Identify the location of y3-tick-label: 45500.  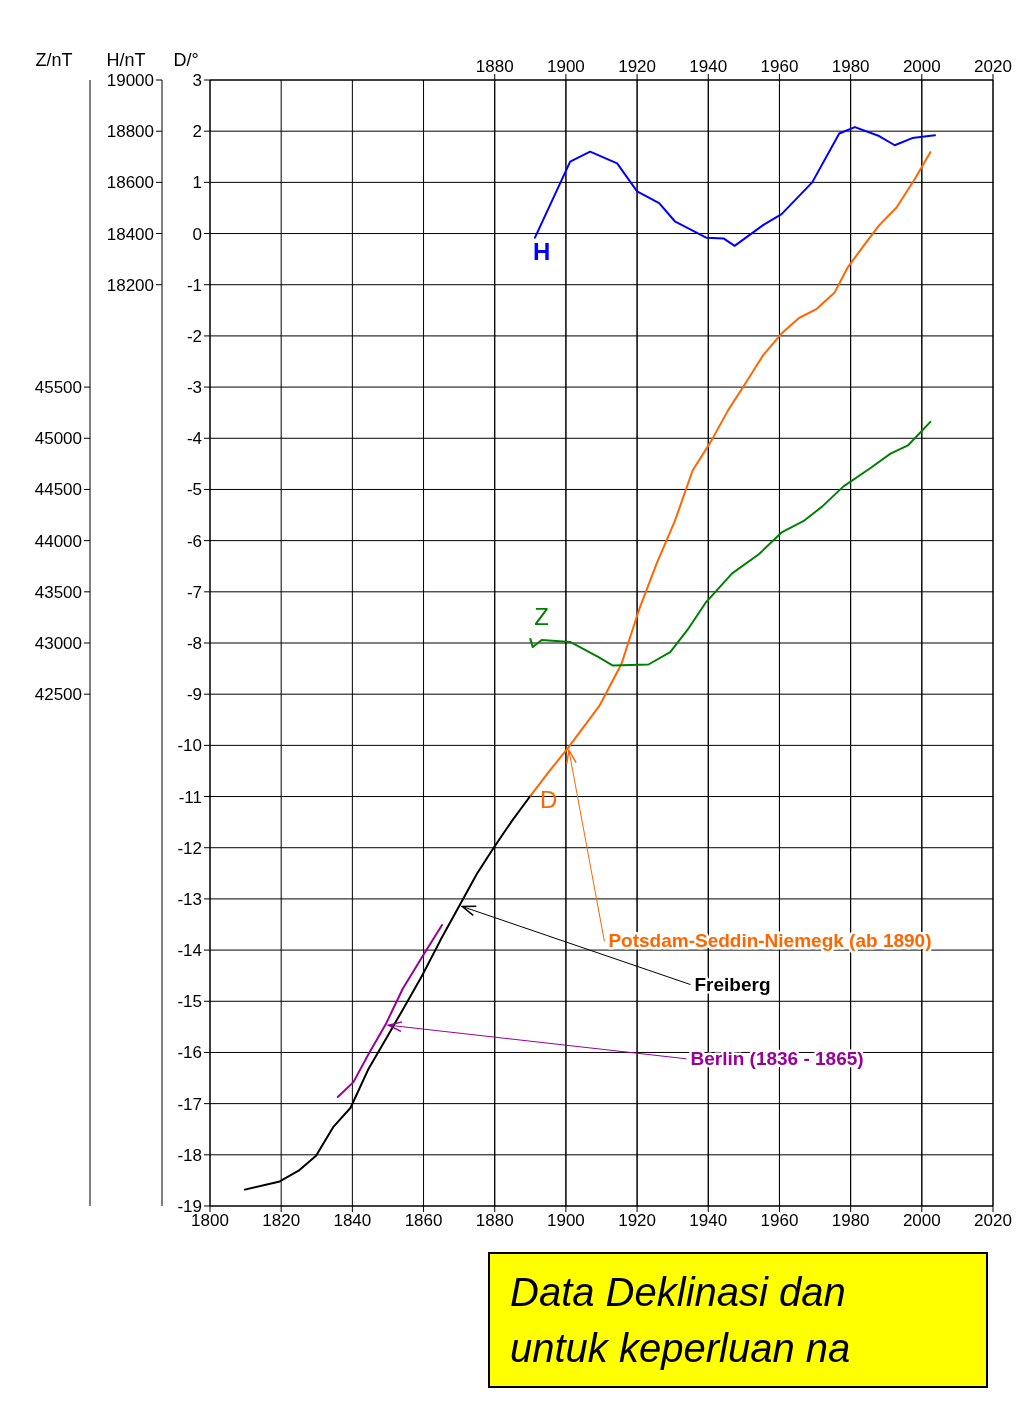
(58, 388).